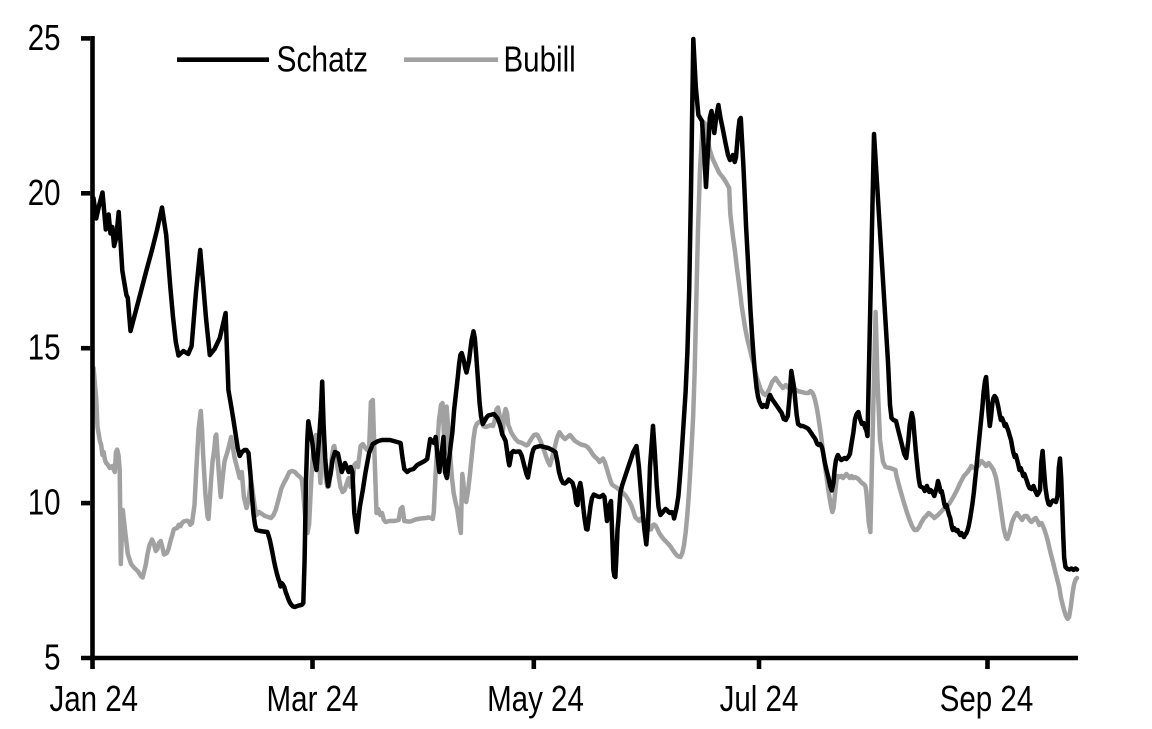 This screenshot has height=729, width=1152. I want to click on svg-text: Schatz, so click(323, 59).